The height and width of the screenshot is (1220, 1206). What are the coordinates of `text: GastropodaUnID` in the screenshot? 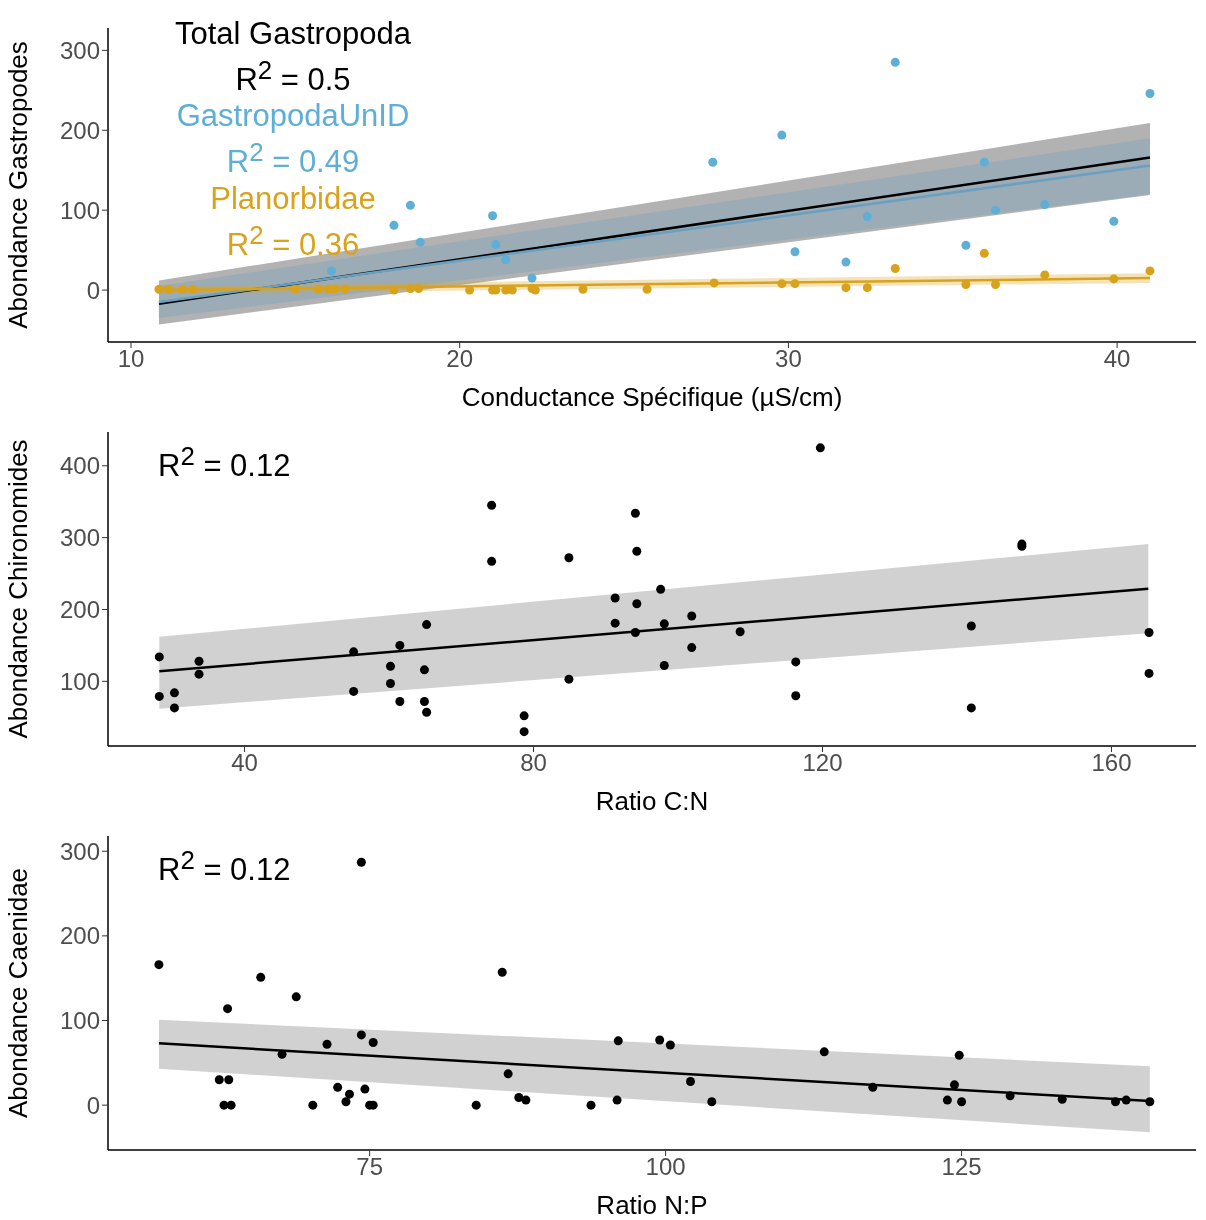 It's located at (293, 116).